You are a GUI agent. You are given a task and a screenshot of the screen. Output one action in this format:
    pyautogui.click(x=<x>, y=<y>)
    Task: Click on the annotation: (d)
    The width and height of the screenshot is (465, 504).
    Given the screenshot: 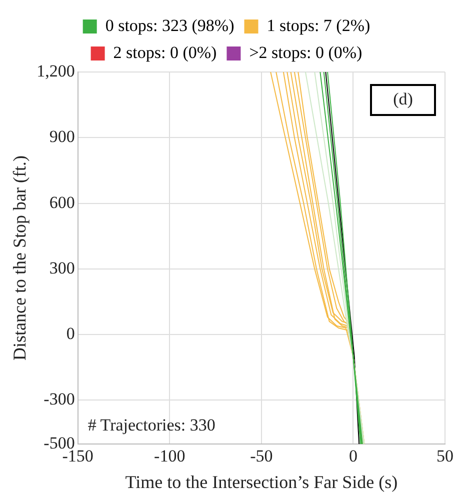 What is the action you would take?
    pyautogui.click(x=403, y=98)
    